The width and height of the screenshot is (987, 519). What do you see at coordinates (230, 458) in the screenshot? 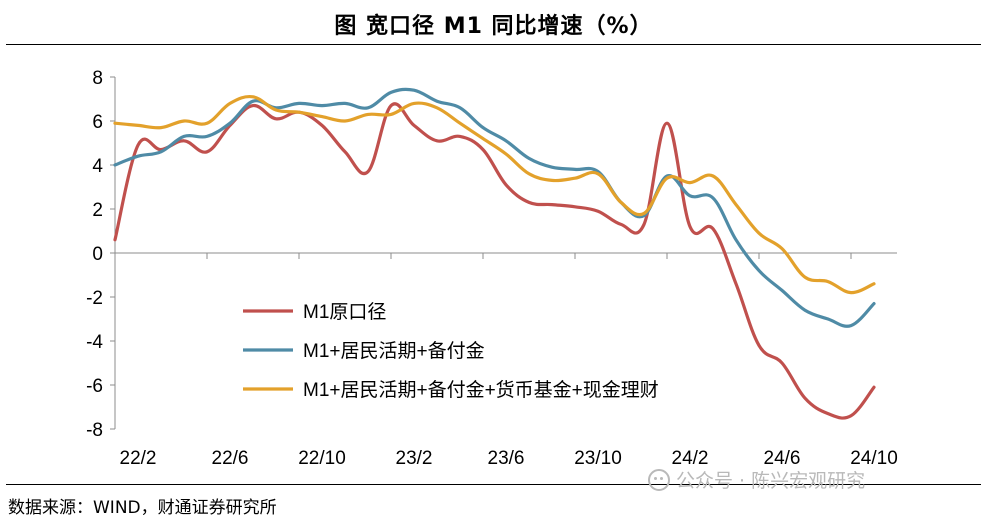
I see `x-tick-label: 22/6` at bounding box center [230, 458].